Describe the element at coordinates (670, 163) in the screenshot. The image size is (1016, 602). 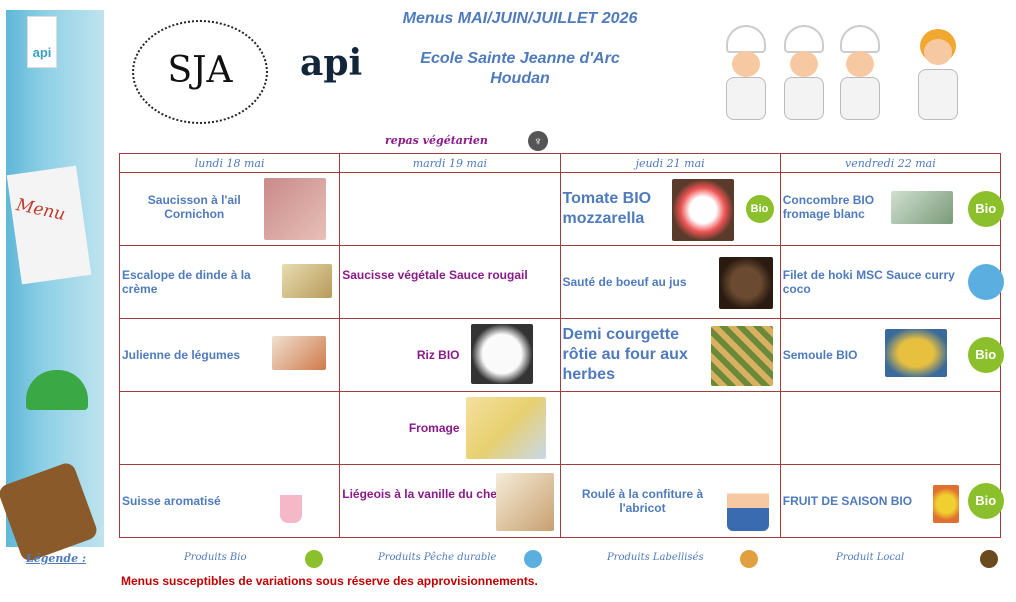
I see `day-header: jeudi 21 mai` at that location.